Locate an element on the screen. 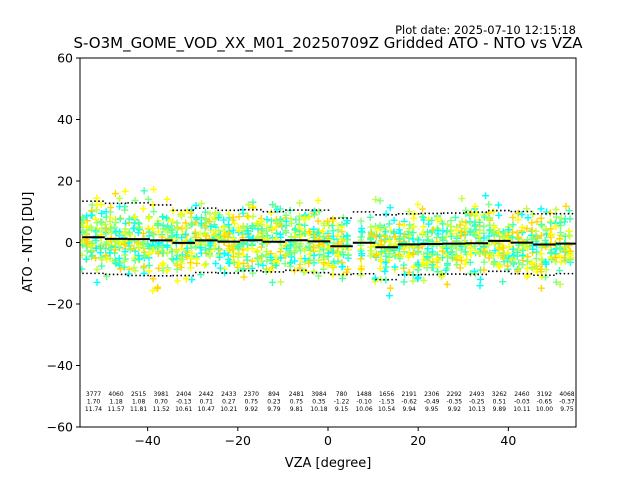  bin-count-label: 2515 is located at coordinates (138, 394).